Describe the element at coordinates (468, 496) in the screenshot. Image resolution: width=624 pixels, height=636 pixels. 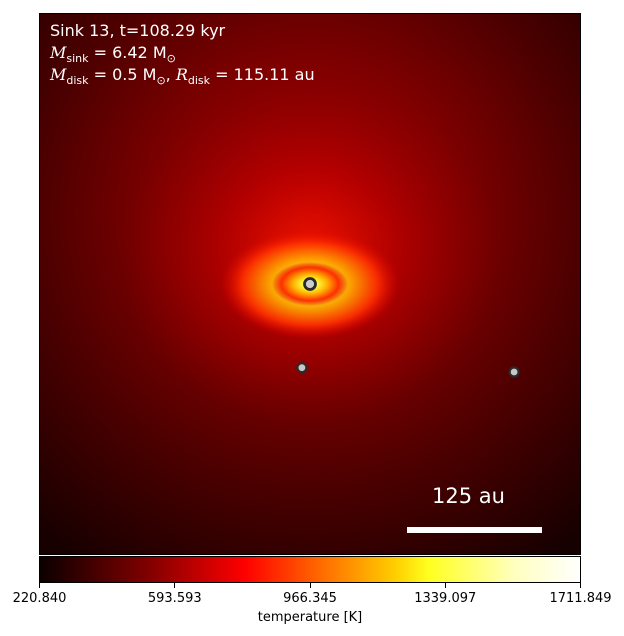
I see `scale-bar-label: 125 au` at that location.